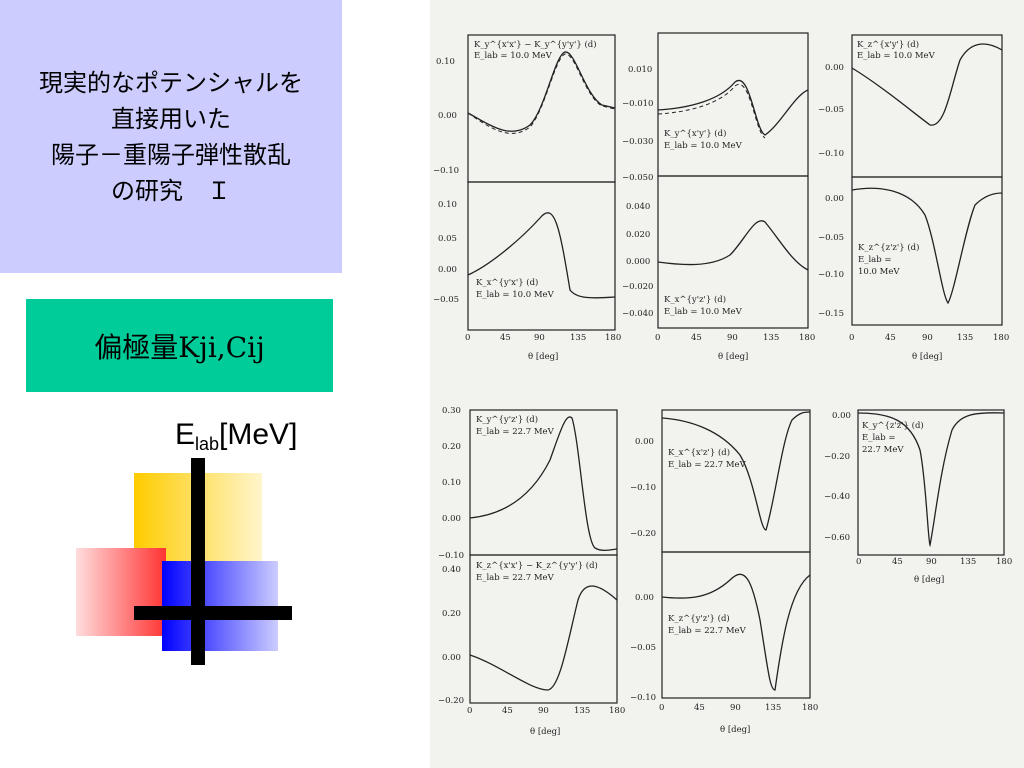 The width and height of the screenshot is (1024, 768). I want to click on y-tick: 0.000, so click(638, 262).